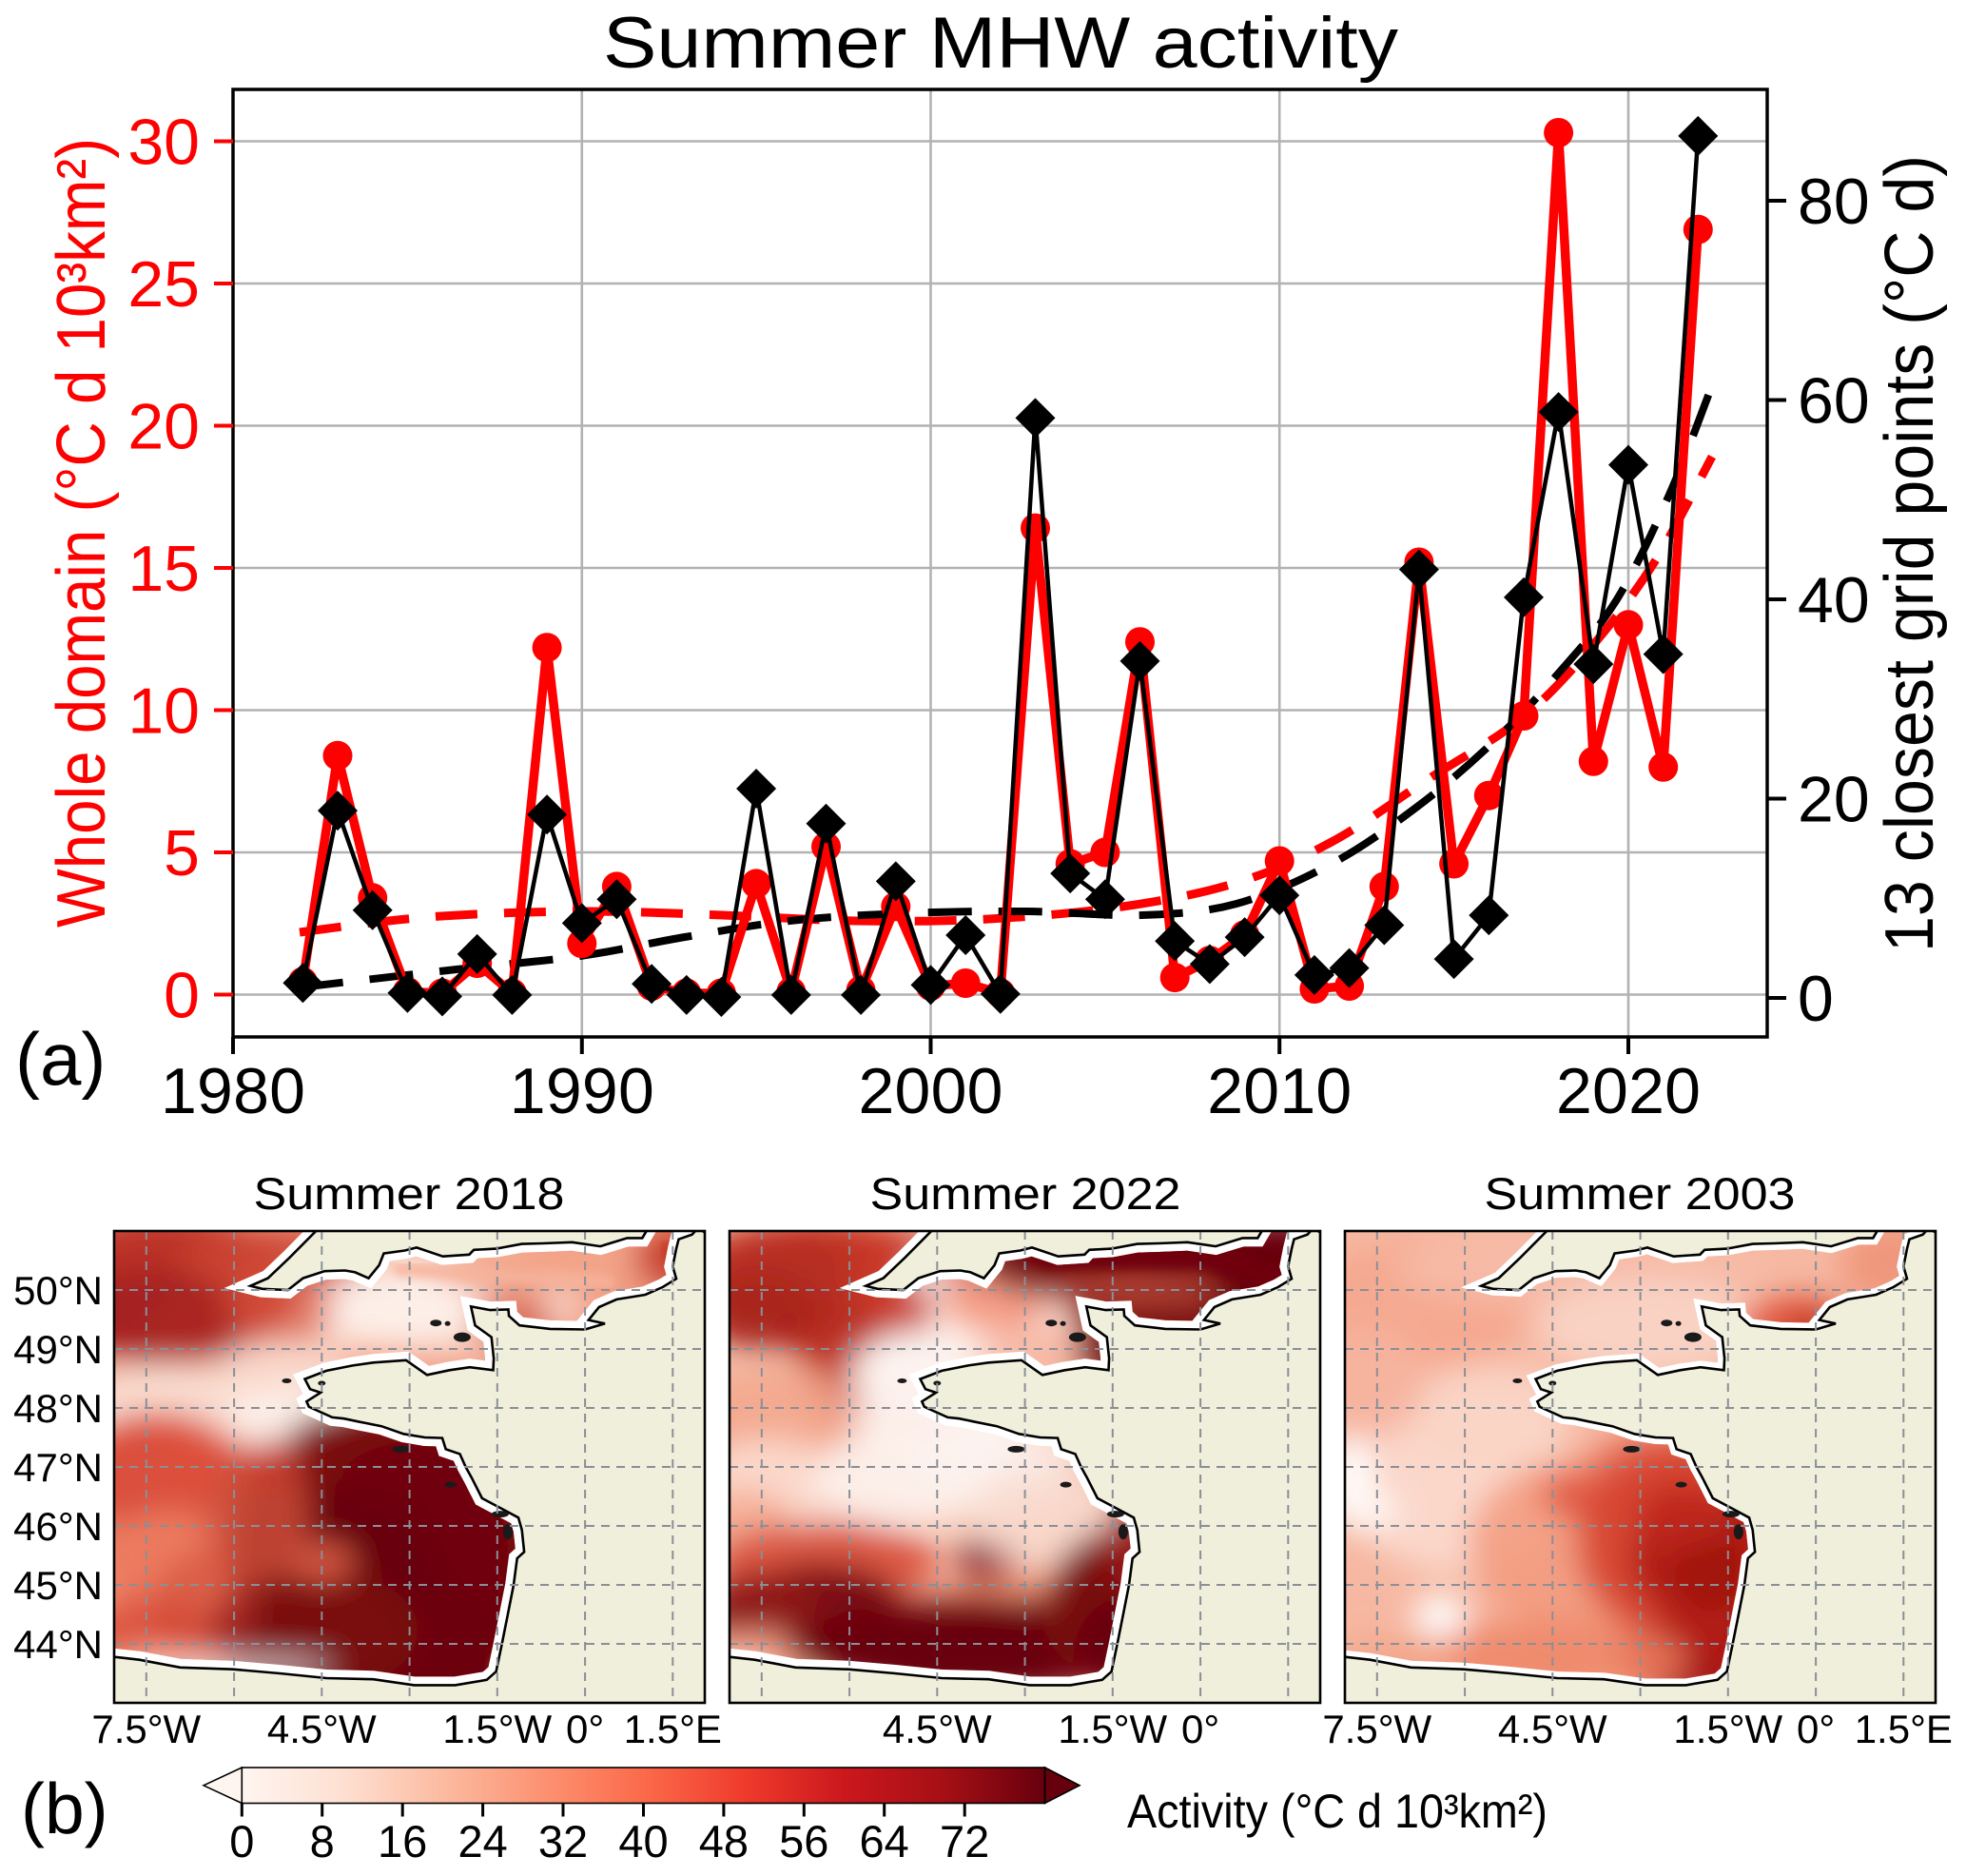 Image resolution: width=1966 pixels, height=1876 pixels. Describe the element at coordinates (884, 1841) in the screenshot. I see `svg-text: 64` at that location.